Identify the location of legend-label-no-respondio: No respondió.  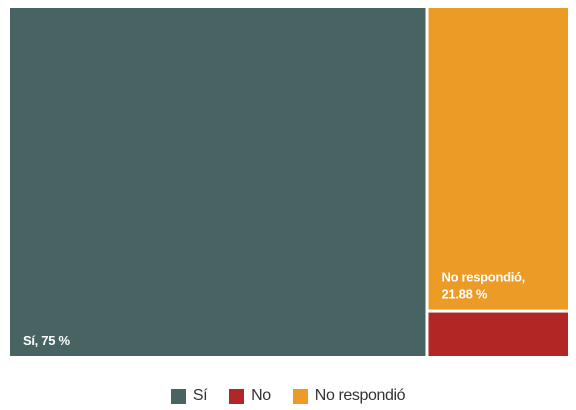
(360, 395).